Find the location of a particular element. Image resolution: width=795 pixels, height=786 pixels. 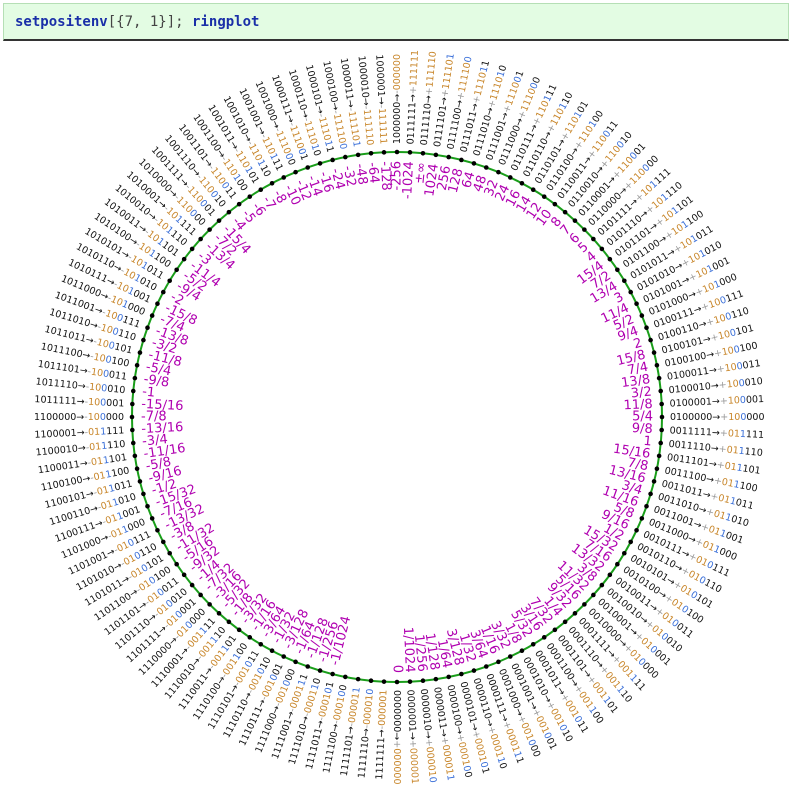

value-label: -1 is located at coordinates (148, 392).